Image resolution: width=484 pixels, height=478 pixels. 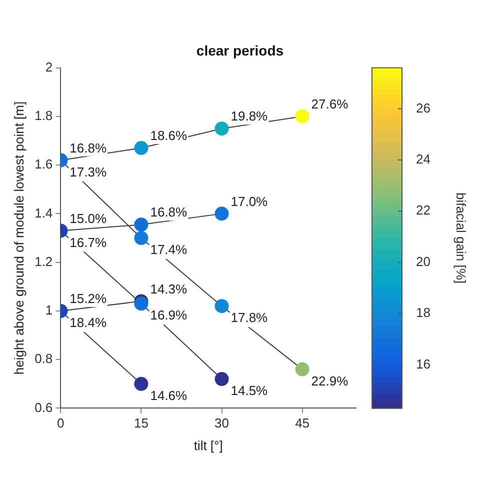 I want to click on y-tick-label: 1.4, so click(x=43, y=212).